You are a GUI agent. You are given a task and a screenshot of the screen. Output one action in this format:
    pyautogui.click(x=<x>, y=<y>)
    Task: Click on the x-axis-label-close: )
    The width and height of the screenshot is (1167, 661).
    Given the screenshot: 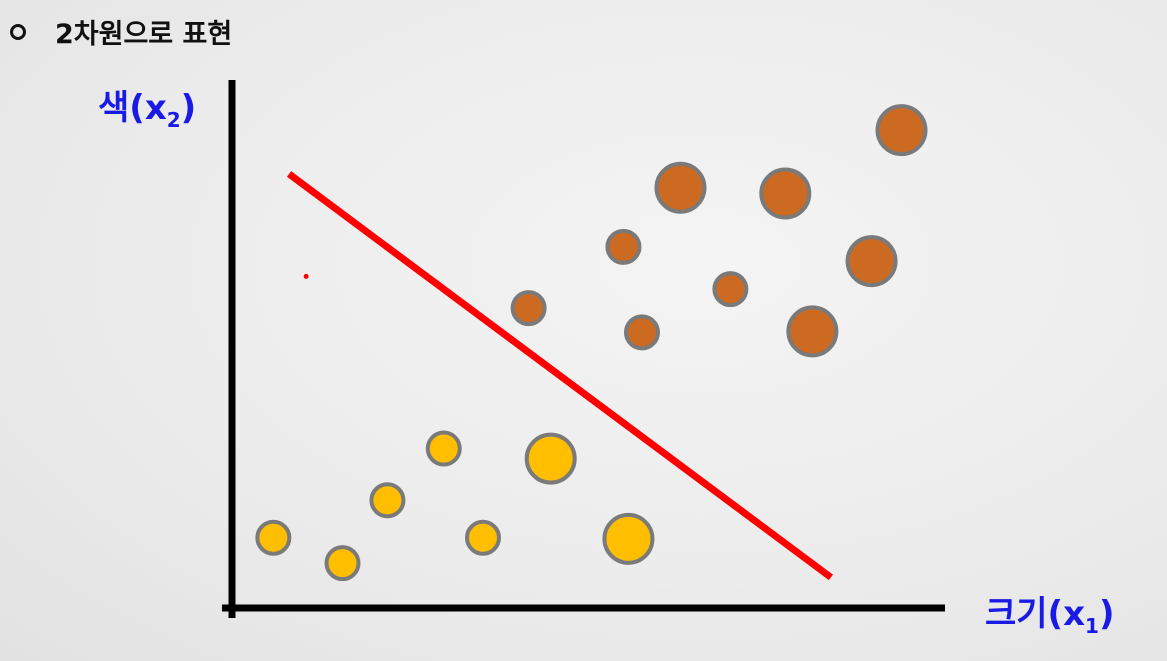 What is the action you would take?
    pyautogui.click(x=1106, y=614)
    